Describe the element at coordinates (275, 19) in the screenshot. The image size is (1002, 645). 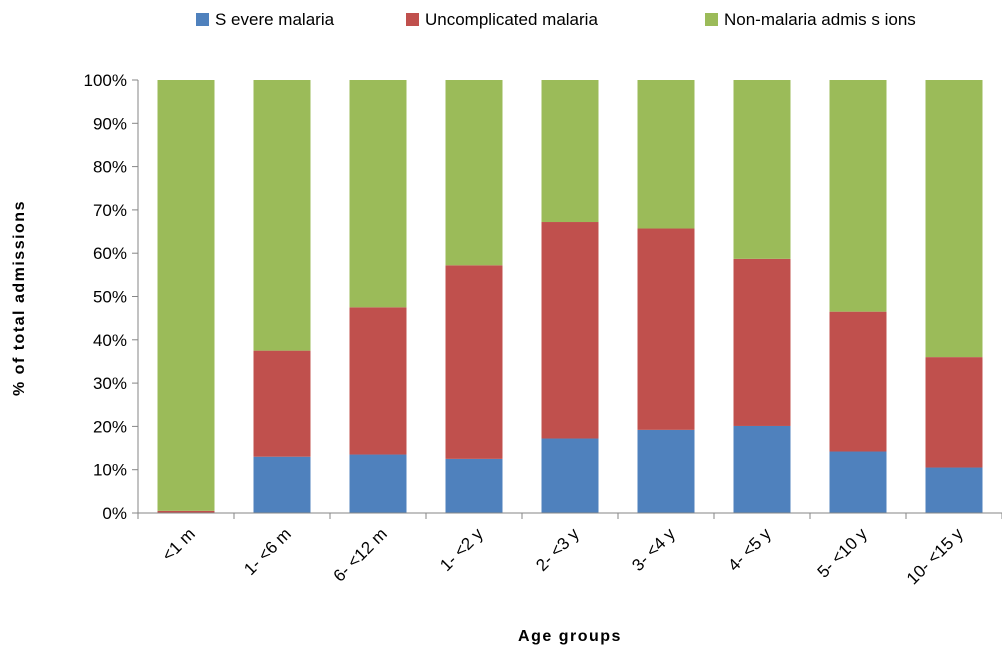
I see `legend-label: S evere malaria` at that location.